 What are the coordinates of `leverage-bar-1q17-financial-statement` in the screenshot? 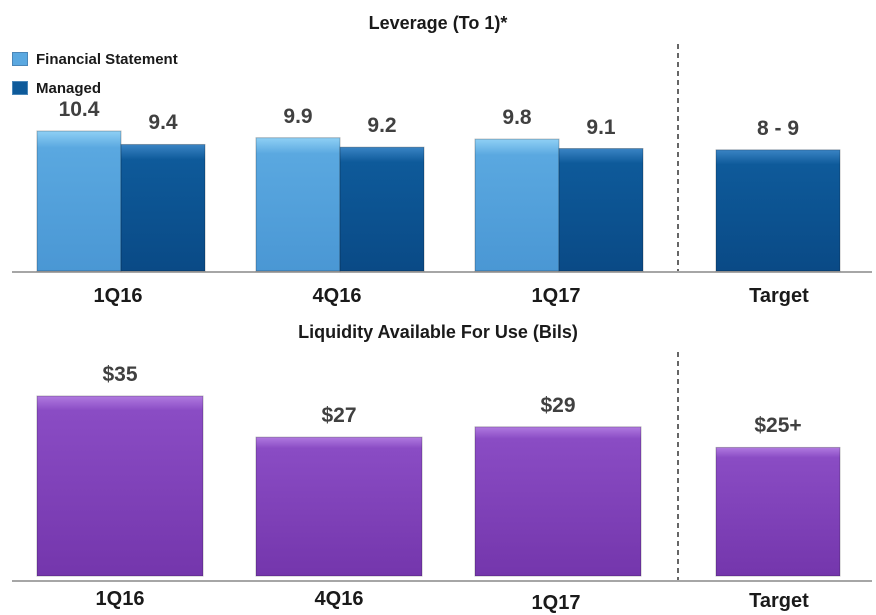 It's located at (517, 205).